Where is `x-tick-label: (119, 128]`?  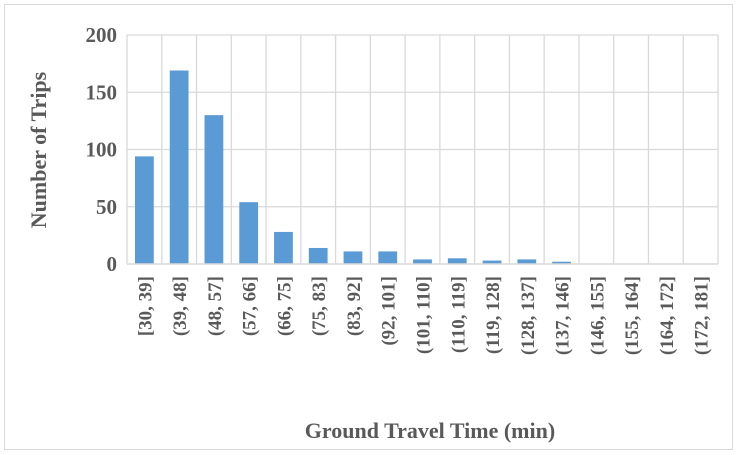 x-tick-label: (119, 128] is located at coordinates (493, 315).